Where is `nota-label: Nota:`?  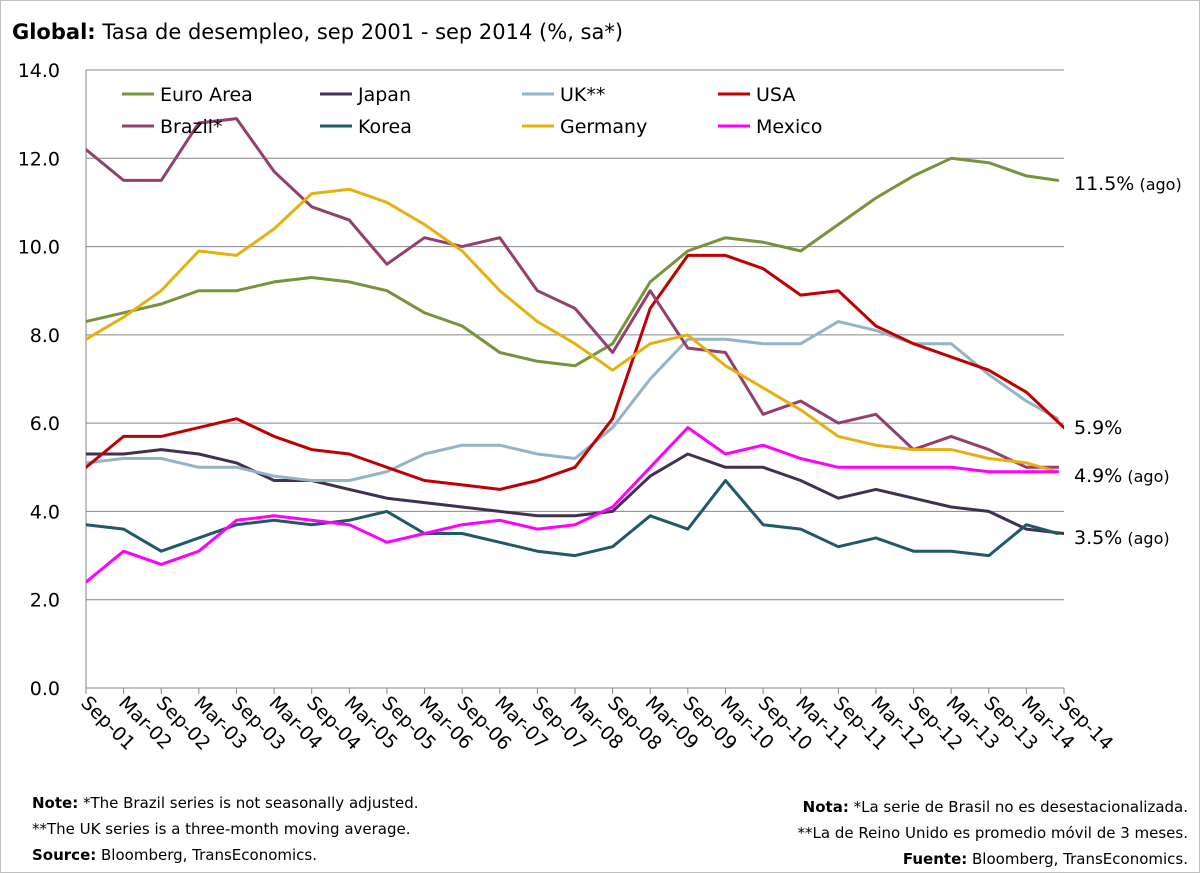 nota-label: Nota: is located at coordinates (825, 807).